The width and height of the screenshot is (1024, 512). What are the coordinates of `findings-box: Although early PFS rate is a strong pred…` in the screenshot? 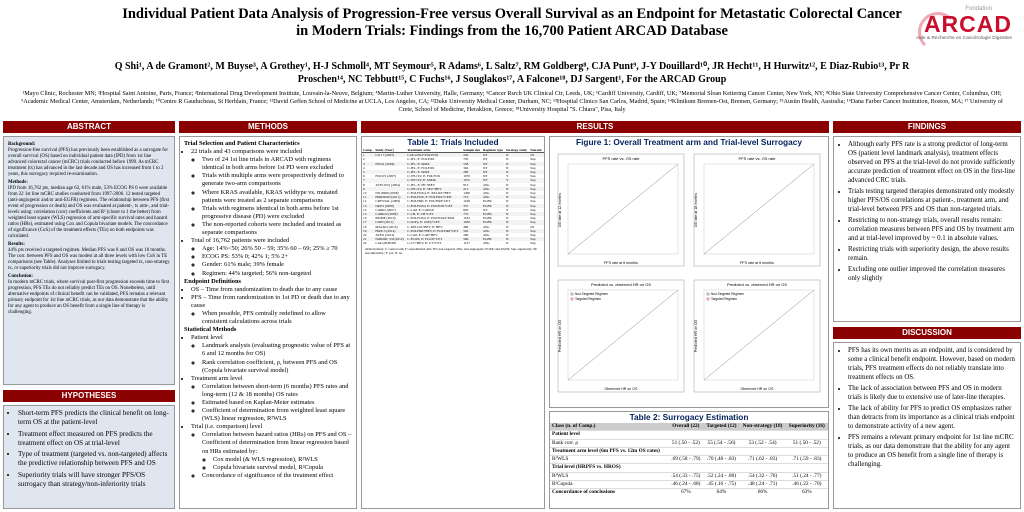 It's located at (927, 229).